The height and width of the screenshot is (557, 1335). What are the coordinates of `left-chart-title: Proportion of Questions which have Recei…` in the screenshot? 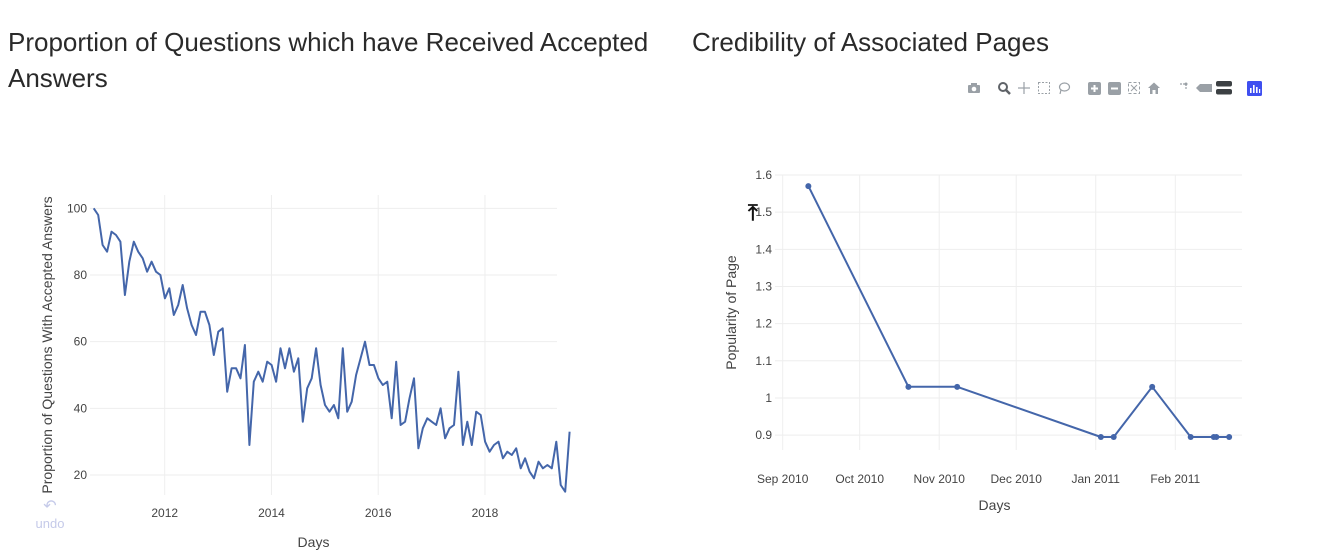 It's located at (328, 60).